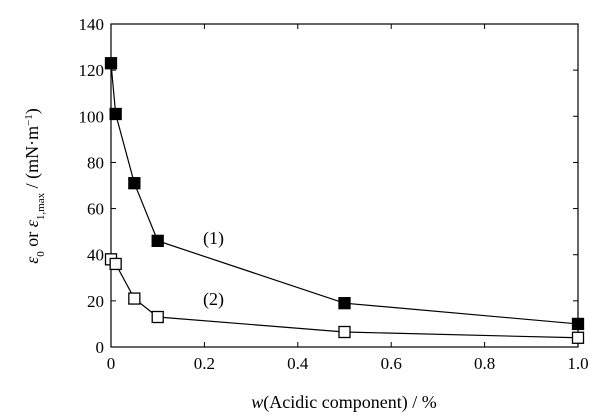 This screenshot has height=420, width=599. What do you see at coordinates (95, 209) in the screenshot?
I see `y-tick-label: 60` at bounding box center [95, 209].